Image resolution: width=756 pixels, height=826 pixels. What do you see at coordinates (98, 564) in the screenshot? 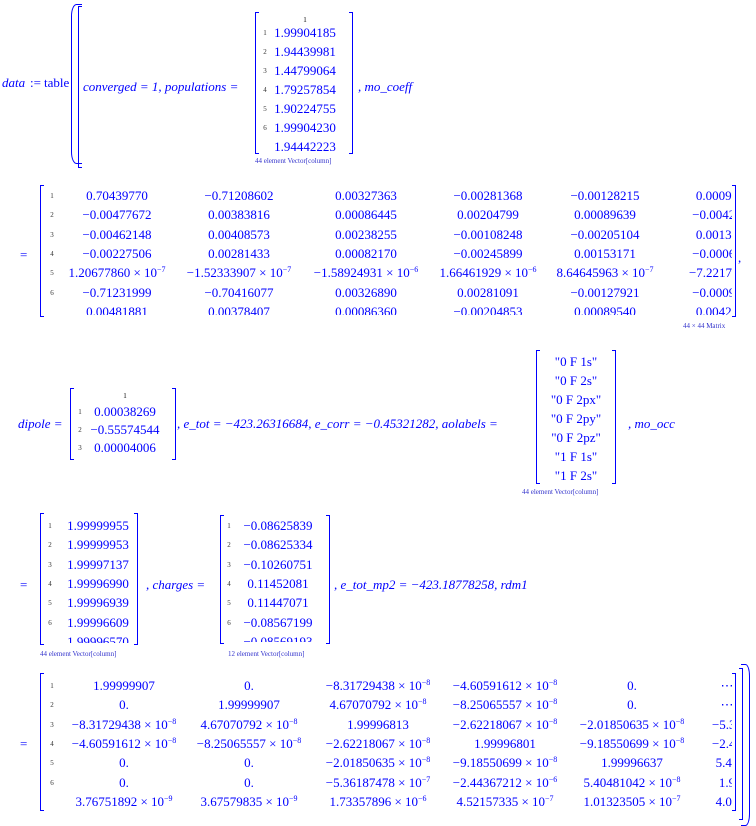
I see `matrix-cell: 1.99997137` at bounding box center [98, 564].